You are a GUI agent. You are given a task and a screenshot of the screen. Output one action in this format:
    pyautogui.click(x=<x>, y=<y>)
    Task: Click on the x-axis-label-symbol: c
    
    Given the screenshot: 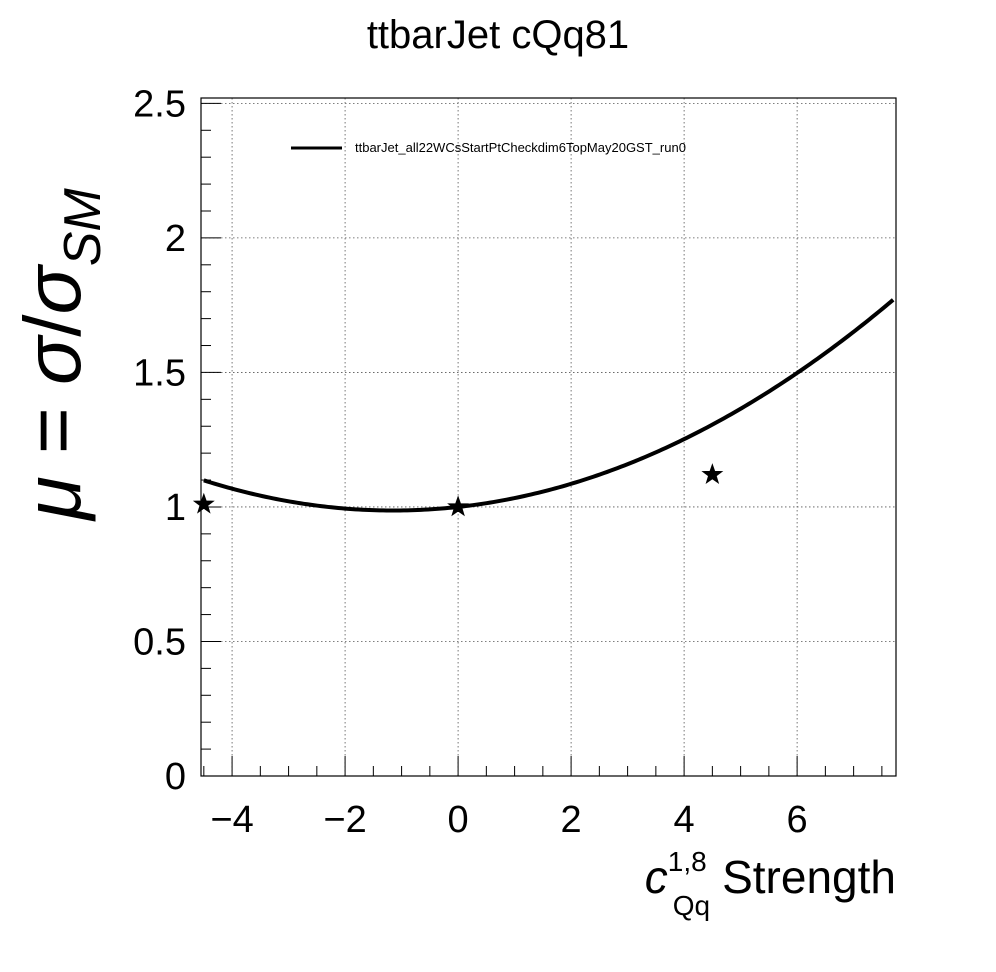 What is the action you would take?
    pyautogui.click(x=656, y=877)
    